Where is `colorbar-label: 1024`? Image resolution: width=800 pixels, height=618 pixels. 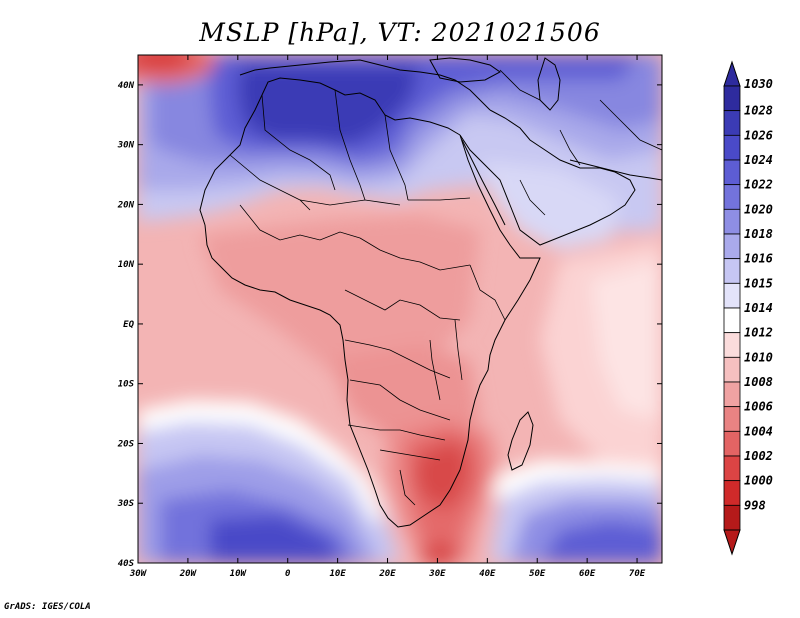 colorbar-label: 1024 is located at coordinates (758, 160).